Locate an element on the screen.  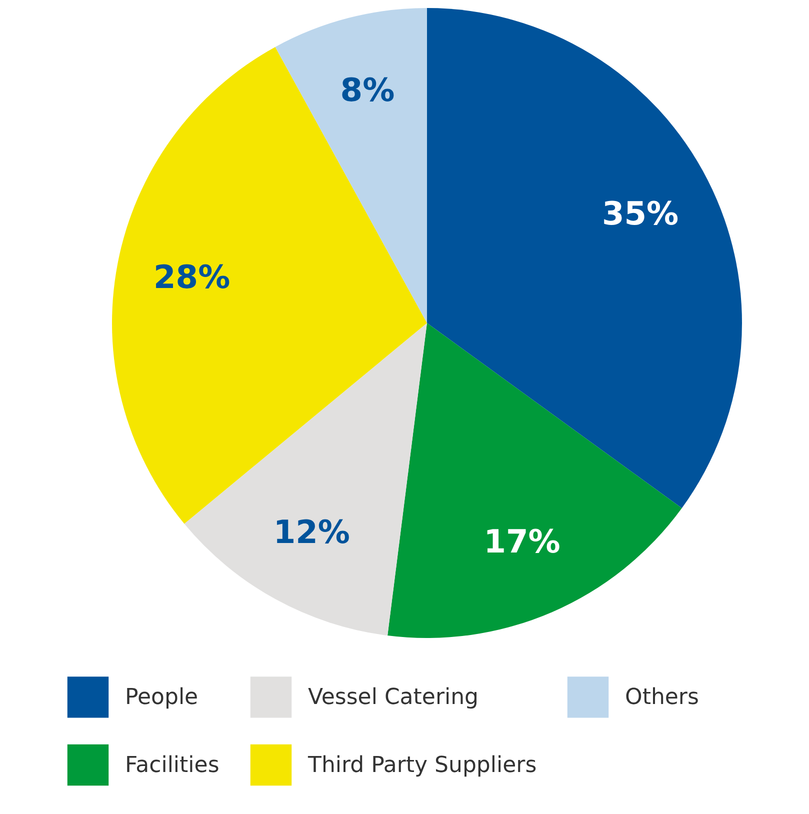
data-label: 35% is located at coordinates (640, 213).